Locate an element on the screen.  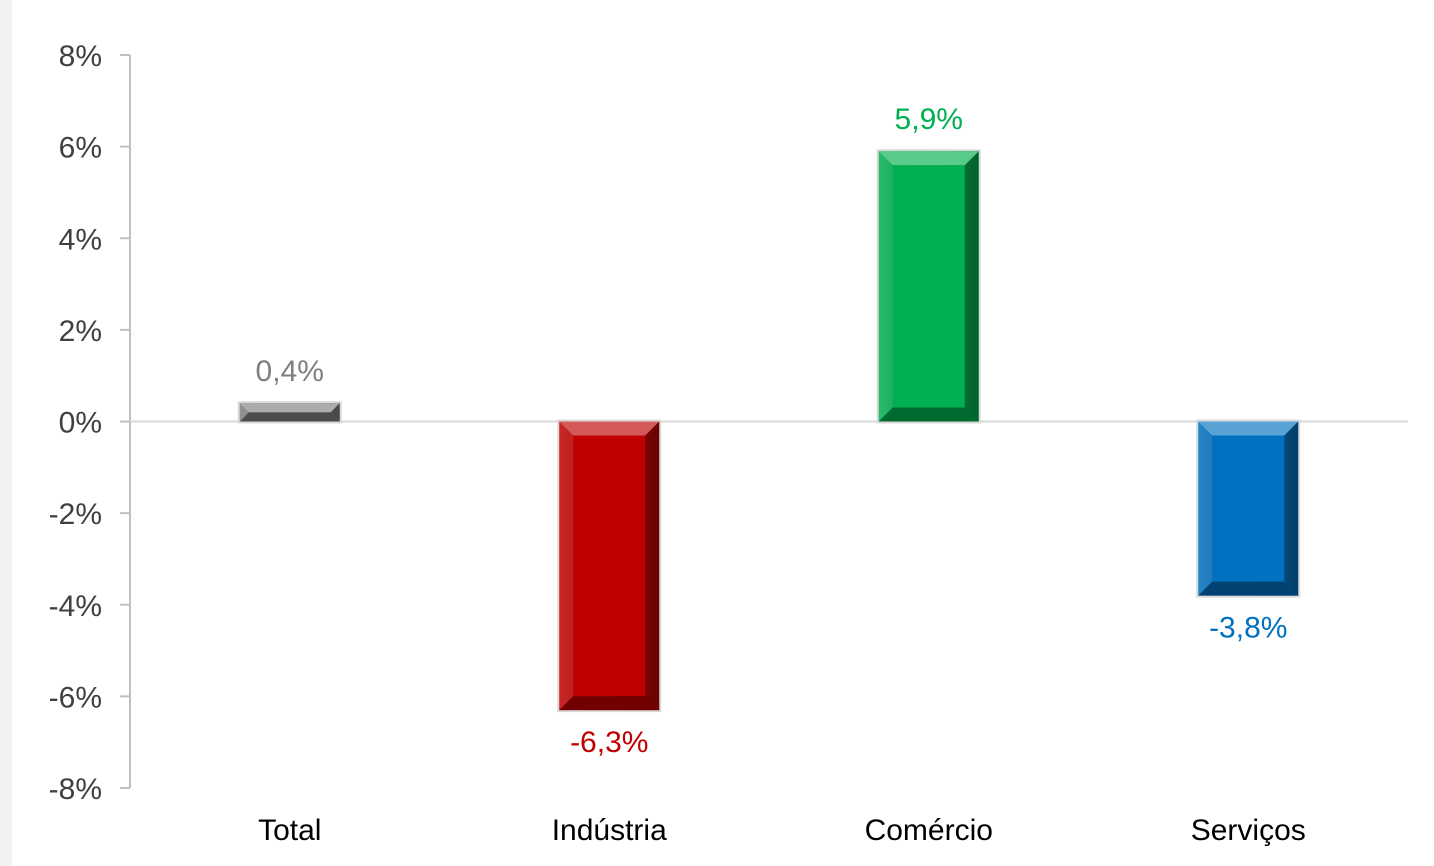
data-label-serviços: -3,8% is located at coordinates (1248, 628).